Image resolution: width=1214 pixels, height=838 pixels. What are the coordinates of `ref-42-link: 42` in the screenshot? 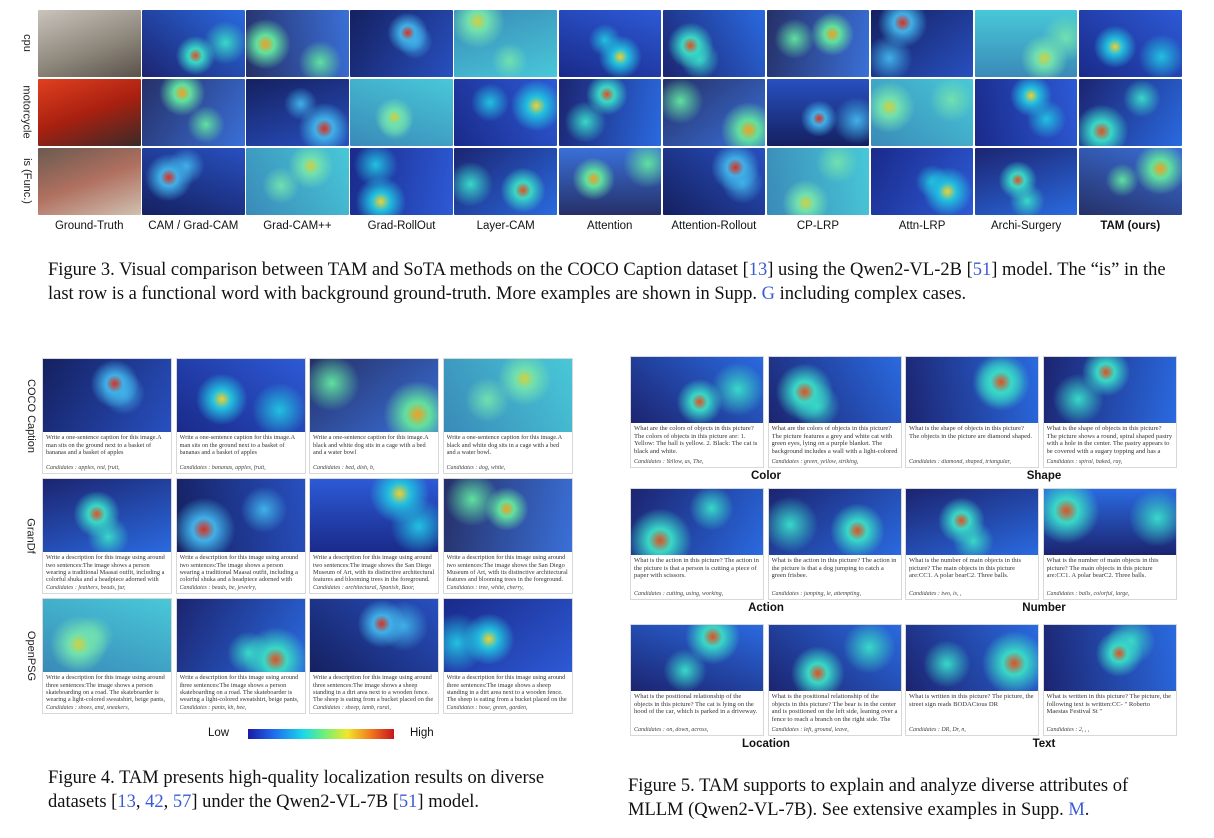 It's located at (154, 802).